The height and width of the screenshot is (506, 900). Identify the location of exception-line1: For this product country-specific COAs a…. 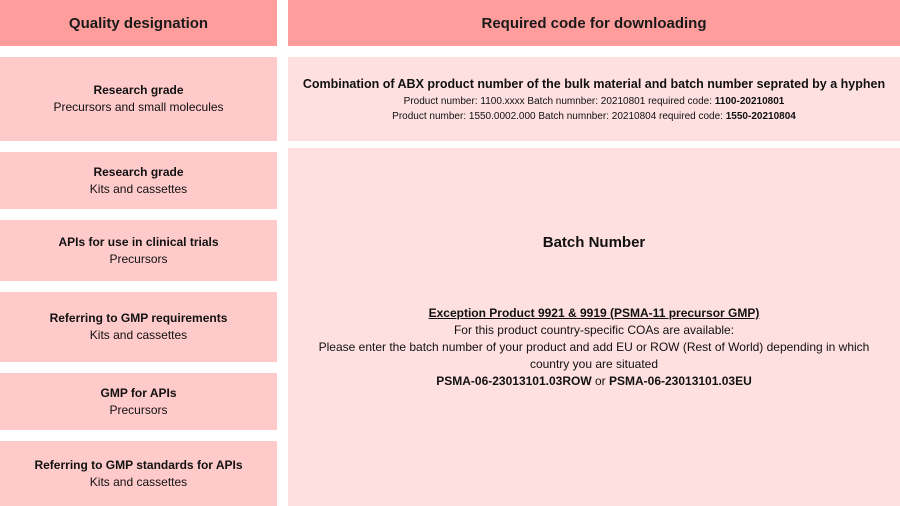
(594, 330).